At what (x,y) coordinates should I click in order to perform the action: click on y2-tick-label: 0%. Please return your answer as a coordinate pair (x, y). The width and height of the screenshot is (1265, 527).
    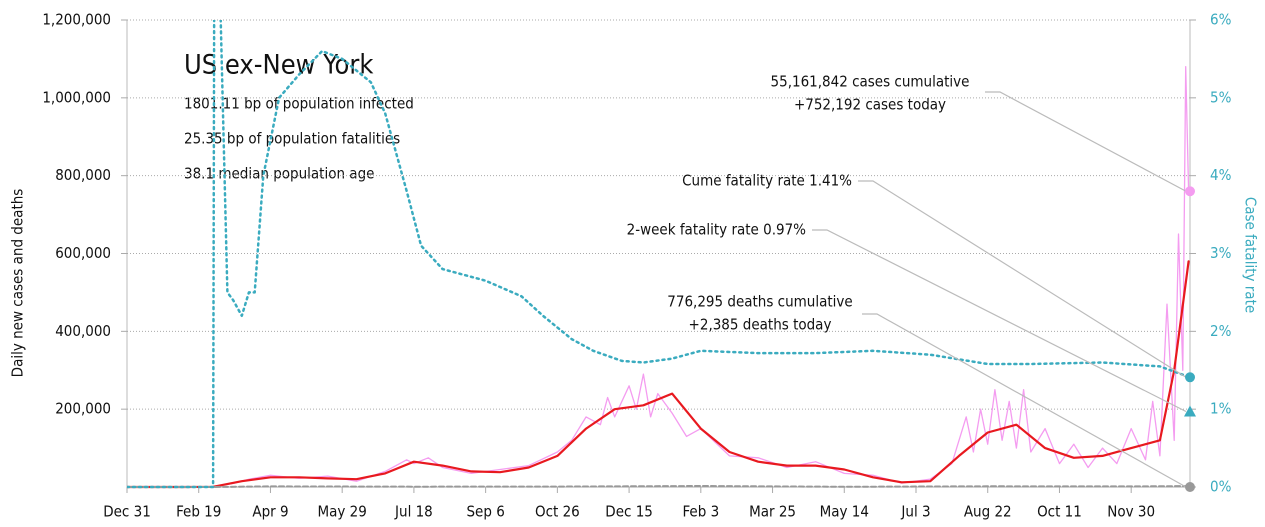
    Looking at the image, I should click on (1221, 487).